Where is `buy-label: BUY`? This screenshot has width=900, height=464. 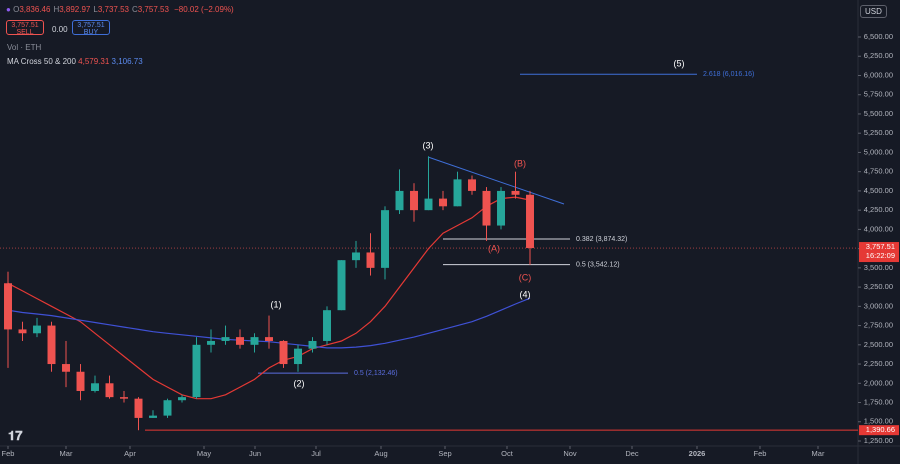 buy-label: BUY is located at coordinates (91, 32).